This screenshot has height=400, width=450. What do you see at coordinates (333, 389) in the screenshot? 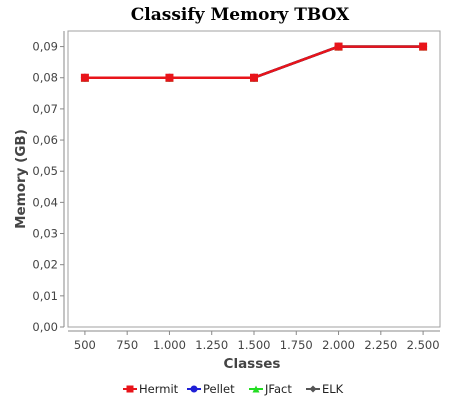
I see `legend-label-elk: ELK` at bounding box center [333, 389].